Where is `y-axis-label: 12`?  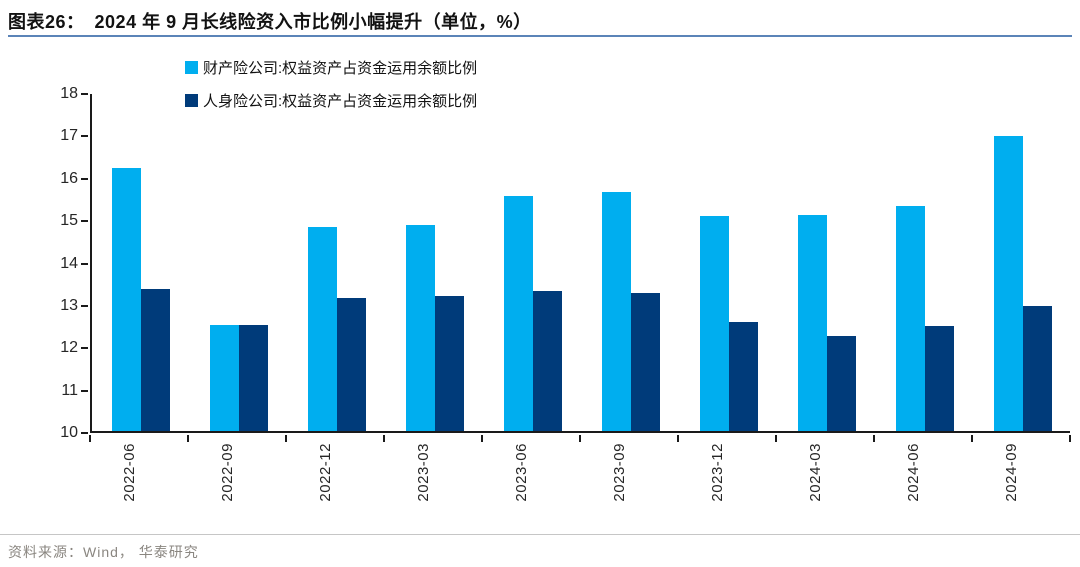 y-axis-label: 12 is located at coordinates (69, 348).